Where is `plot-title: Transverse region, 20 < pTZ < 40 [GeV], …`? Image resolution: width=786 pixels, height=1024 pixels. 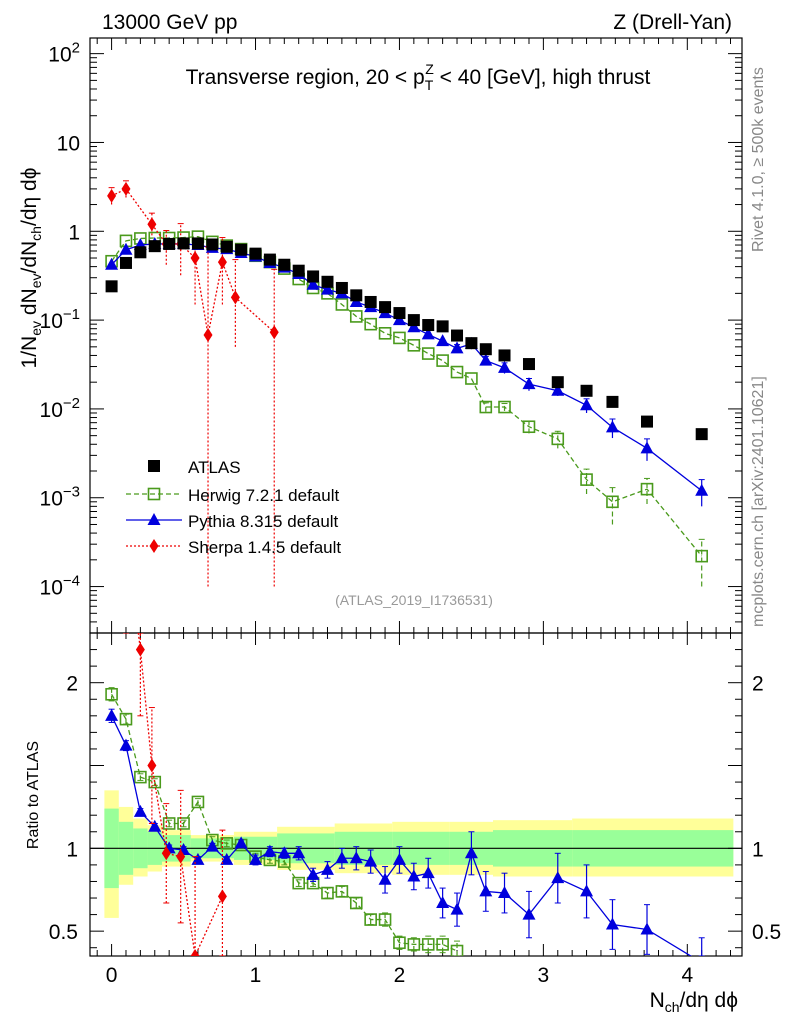
plot-title: Transverse region, 20 < pTZ < 40 [GeV], … is located at coordinates (418, 77).